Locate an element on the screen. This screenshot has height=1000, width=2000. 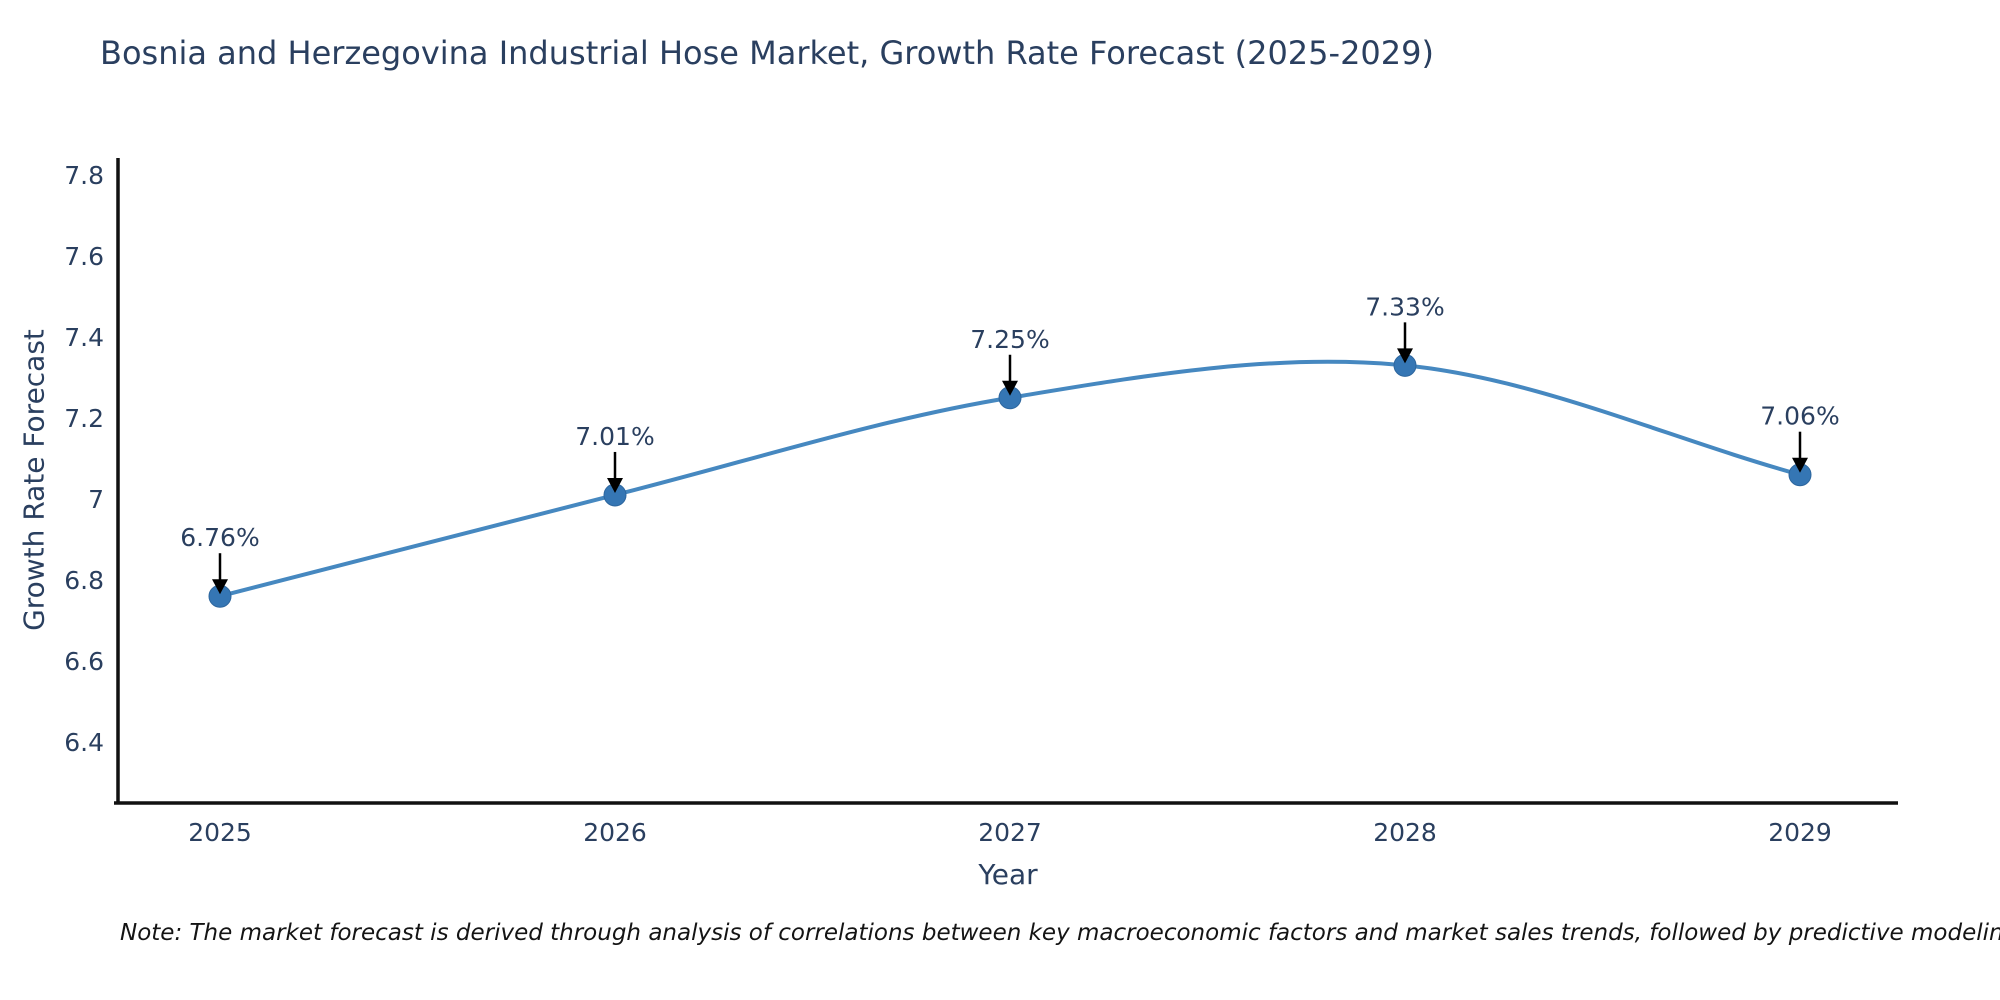
x-tick-label: 2025 is located at coordinates (220, 832).